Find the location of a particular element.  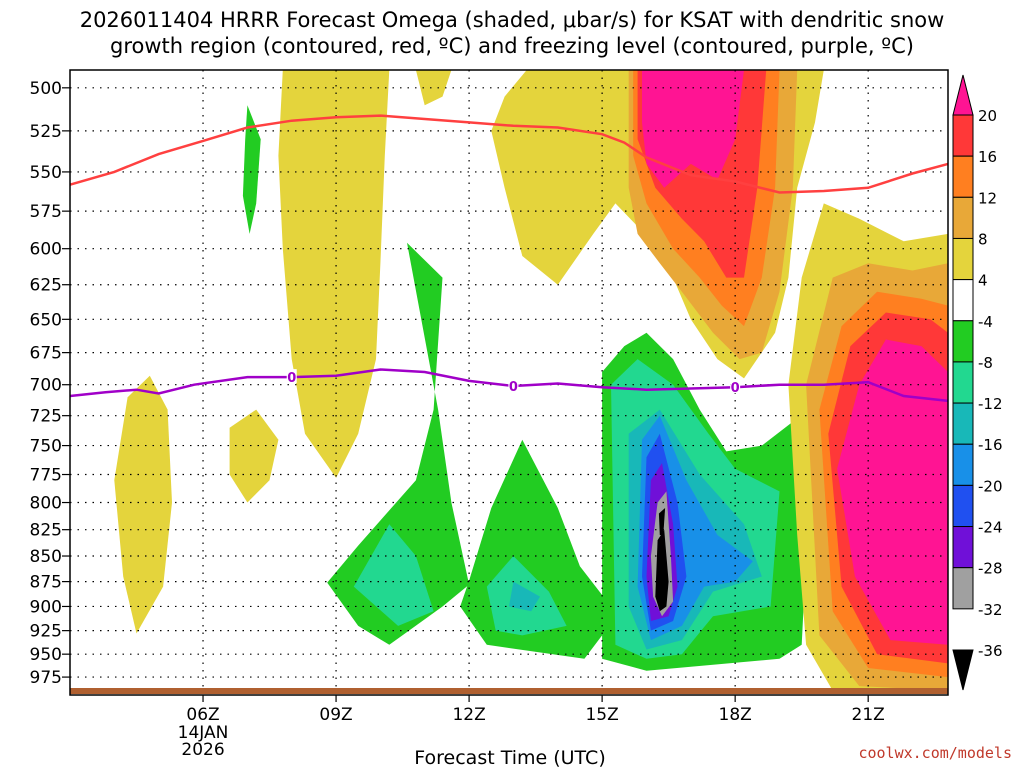

freezing-level-label-1: 0 is located at coordinates (513, 387).